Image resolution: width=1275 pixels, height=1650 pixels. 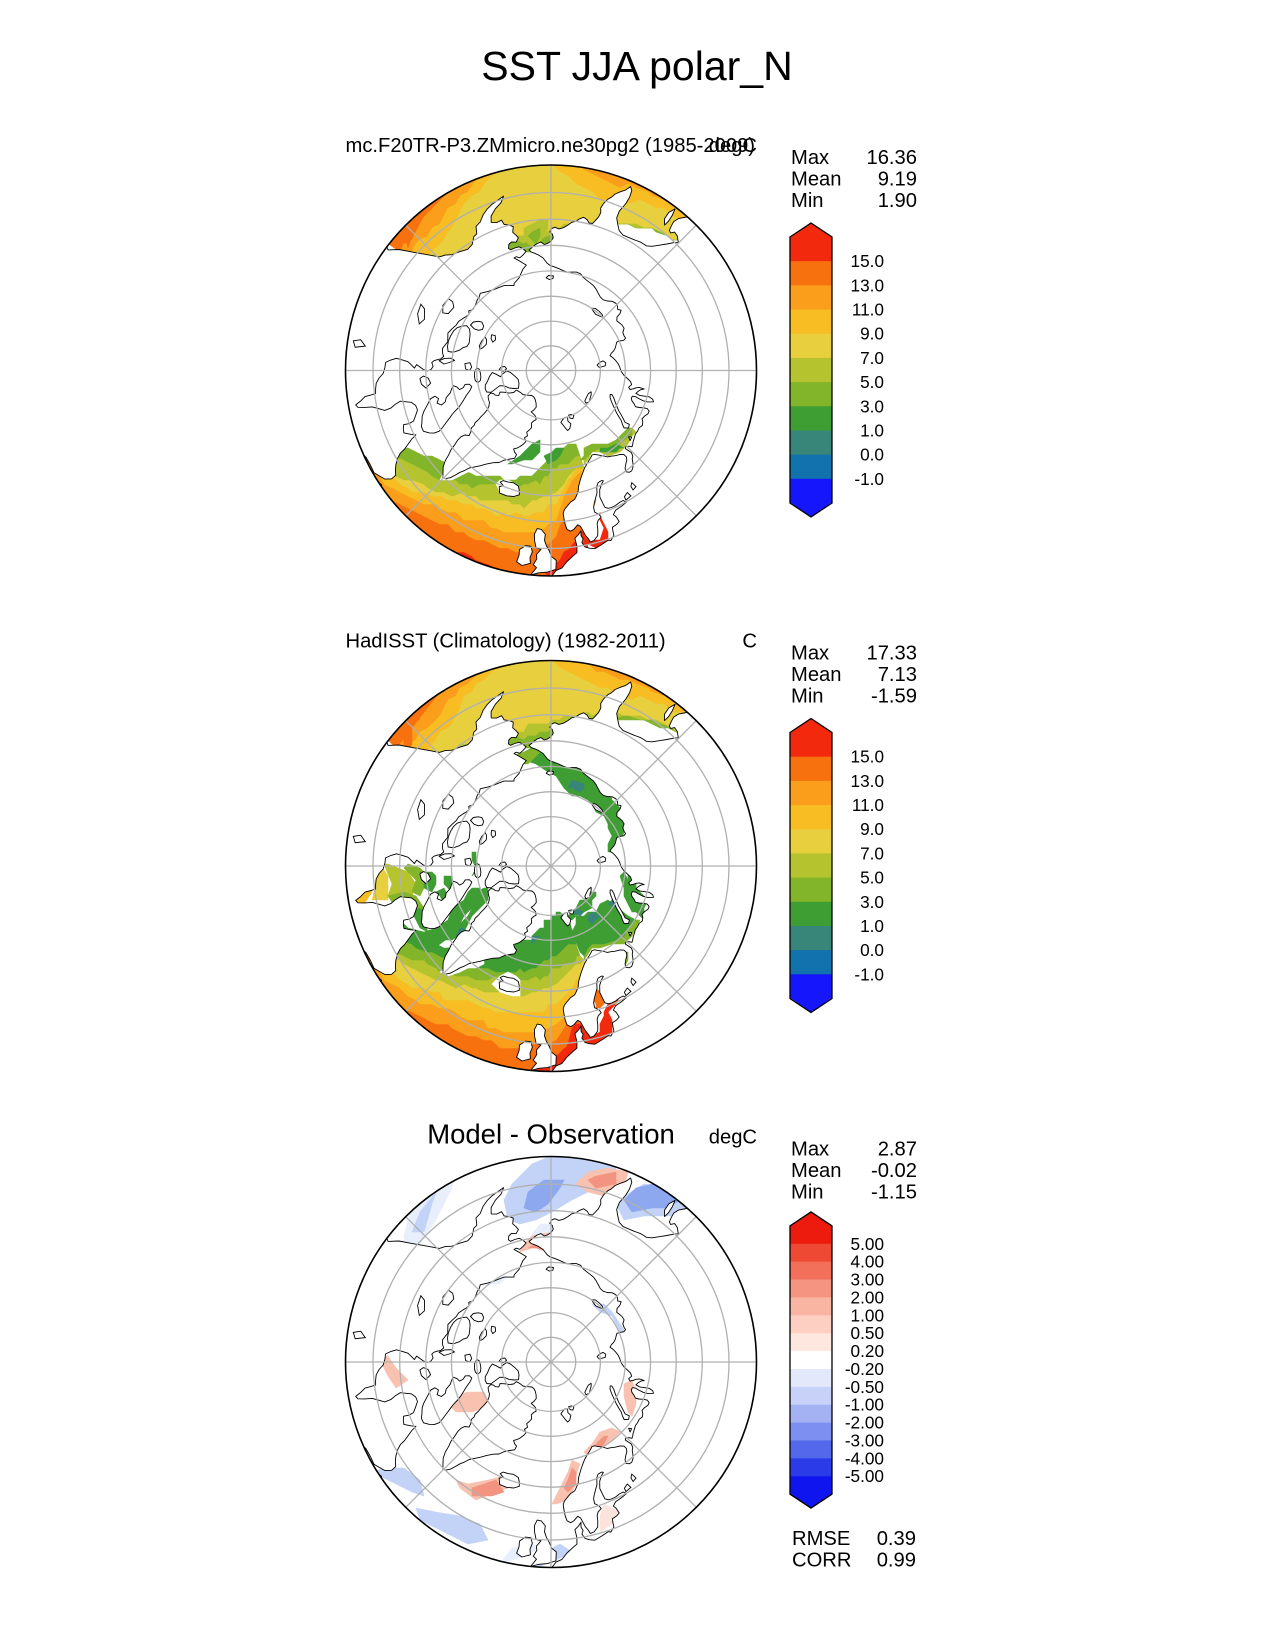 What do you see at coordinates (864, 1423) in the screenshot?
I see `svg-text: -2.00` at bounding box center [864, 1423].